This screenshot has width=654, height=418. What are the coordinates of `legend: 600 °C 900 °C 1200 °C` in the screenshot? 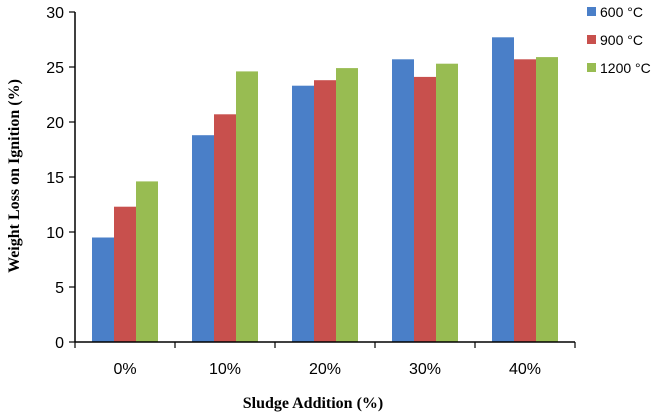 It's located at (619, 40).